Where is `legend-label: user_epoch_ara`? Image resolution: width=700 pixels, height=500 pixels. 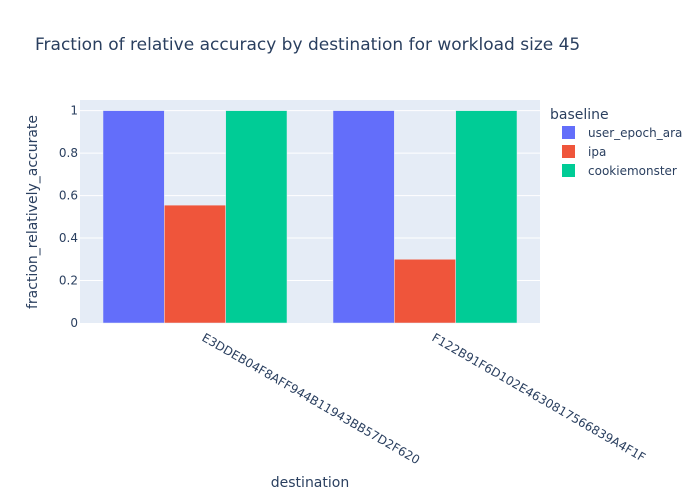
legend-label: user_epoch_ara is located at coordinates (635, 133).